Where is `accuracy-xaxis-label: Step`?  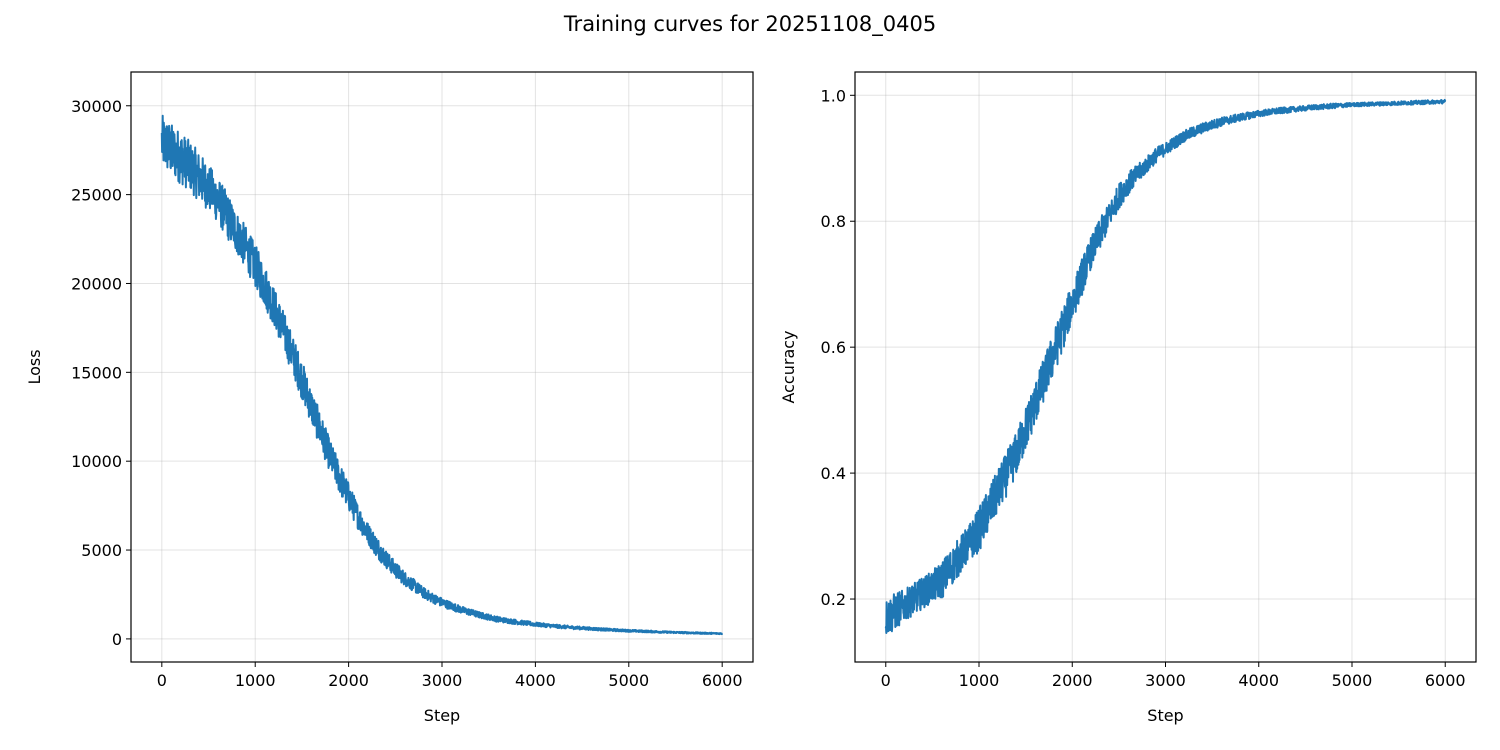
accuracy-xaxis-label: Step is located at coordinates (1165, 715).